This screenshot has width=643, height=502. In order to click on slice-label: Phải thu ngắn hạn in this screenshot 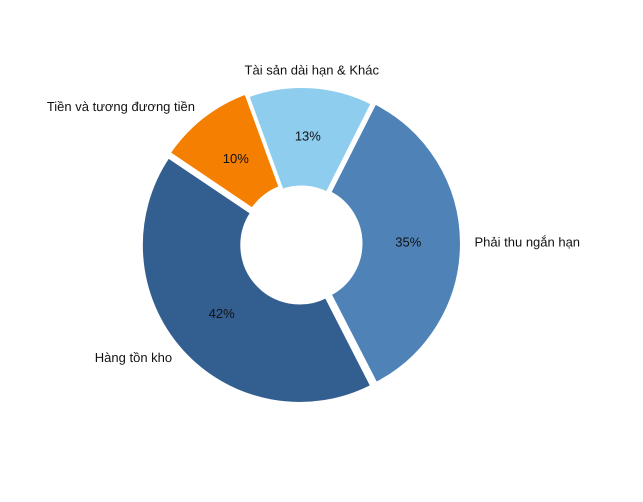, I will do `click(527, 242)`.